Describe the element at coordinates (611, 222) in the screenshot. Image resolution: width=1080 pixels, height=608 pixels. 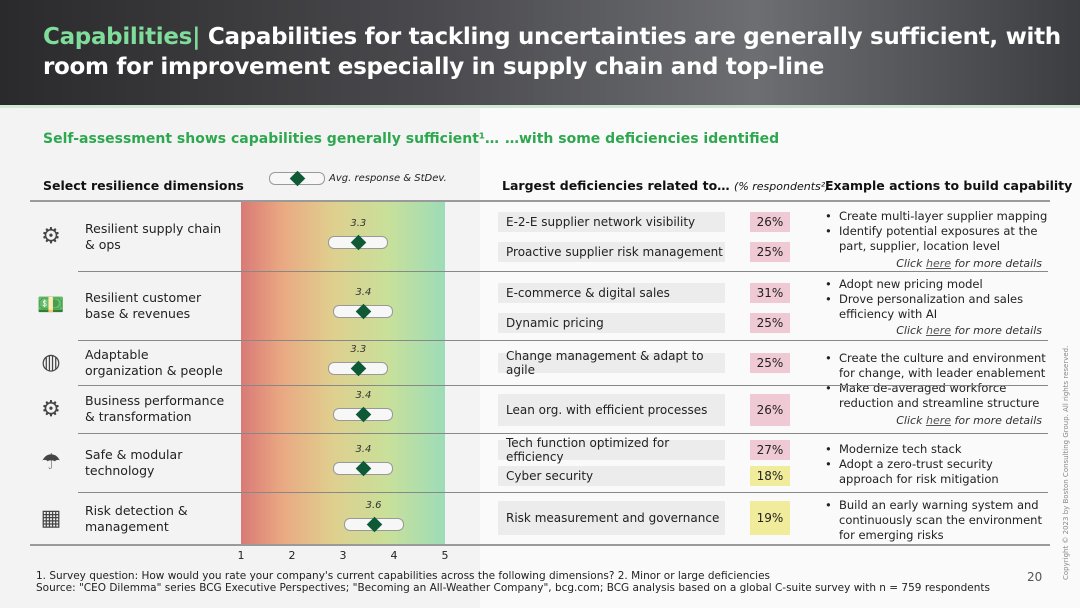
I see `deficiency-label: E-2-E supplier network visibility` at that location.